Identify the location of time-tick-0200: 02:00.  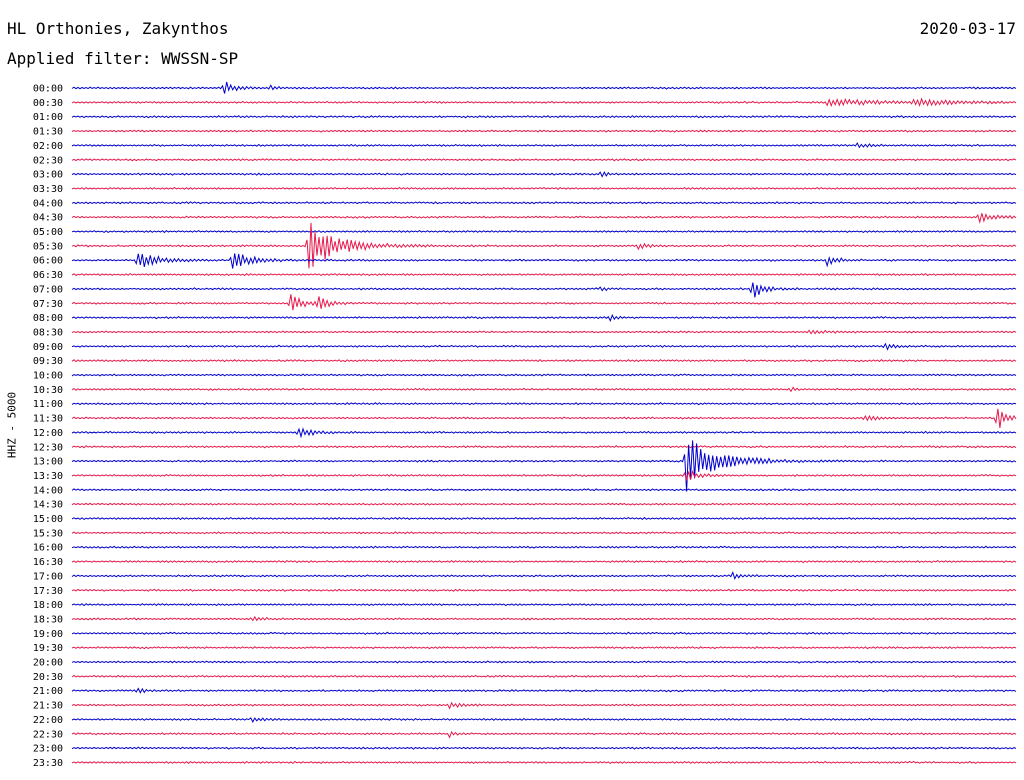
(48, 146).